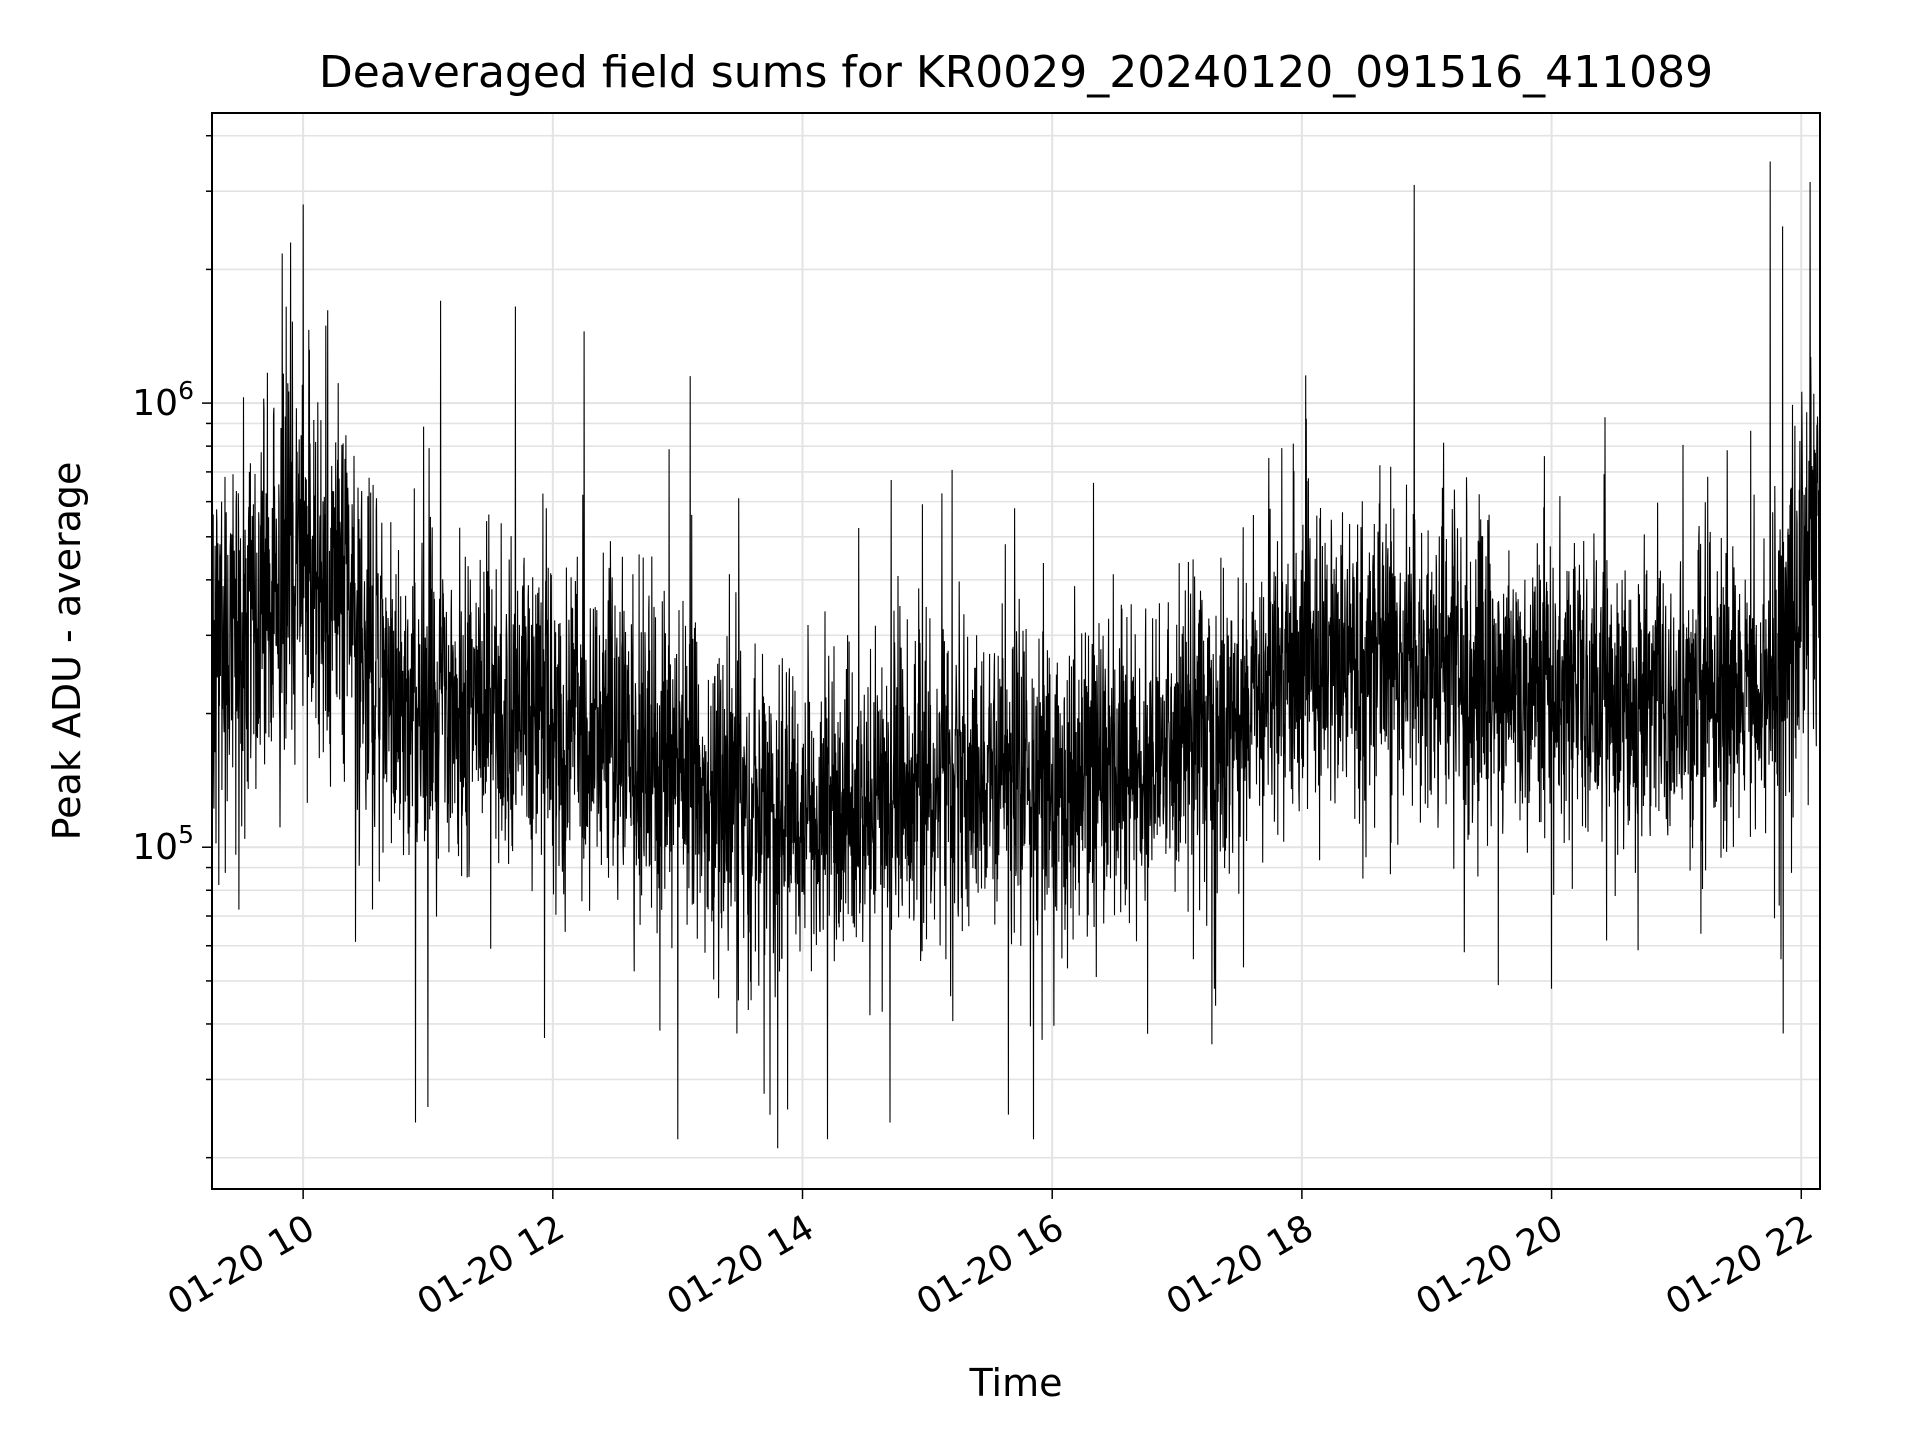 The width and height of the screenshot is (1920, 1440). What do you see at coordinates (67, 651) in the screenshot?
I see `y-axis-label: Peak ADU - average` at bounding box center [67, 651].